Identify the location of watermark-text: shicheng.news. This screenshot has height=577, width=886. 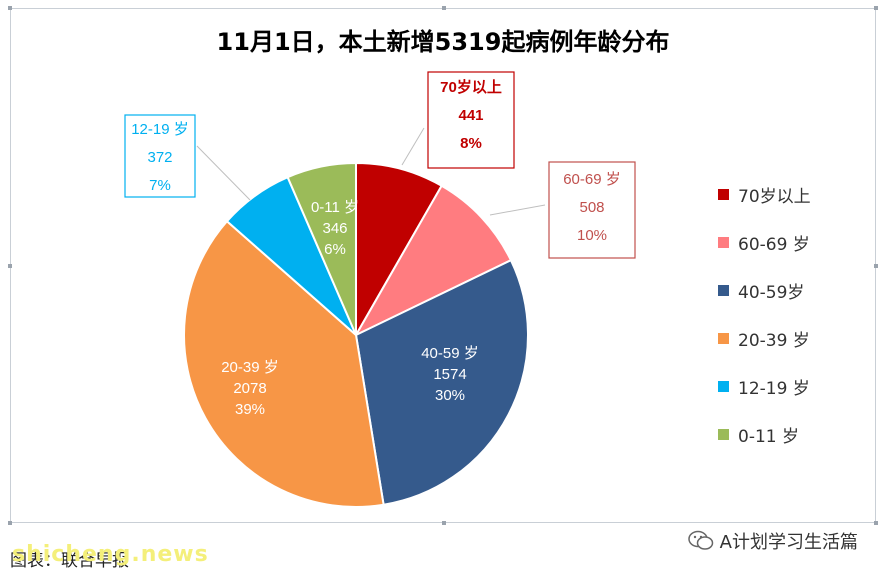
(110, 554).